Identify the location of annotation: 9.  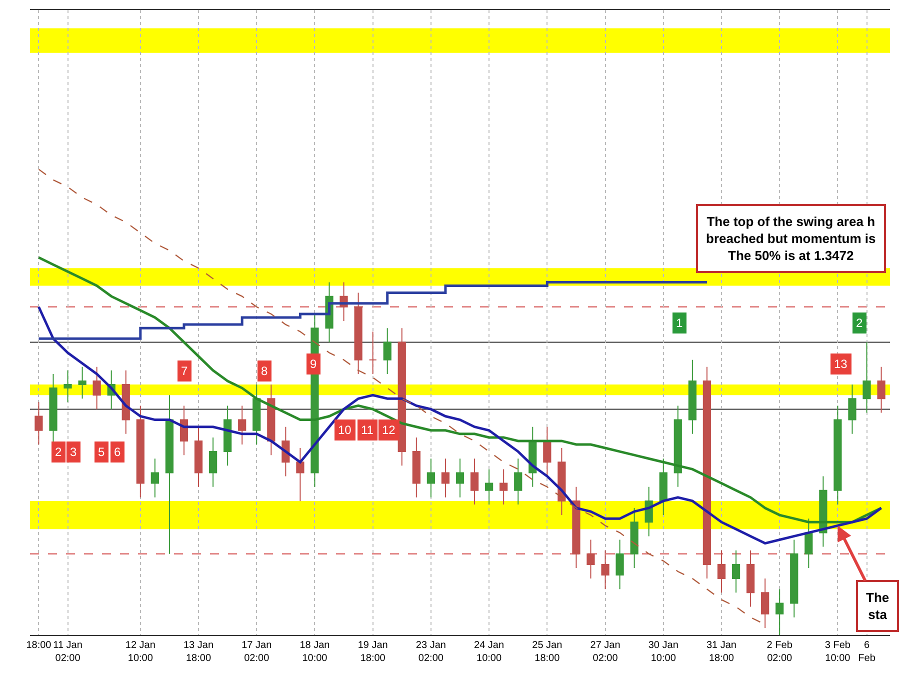
(313, 364).